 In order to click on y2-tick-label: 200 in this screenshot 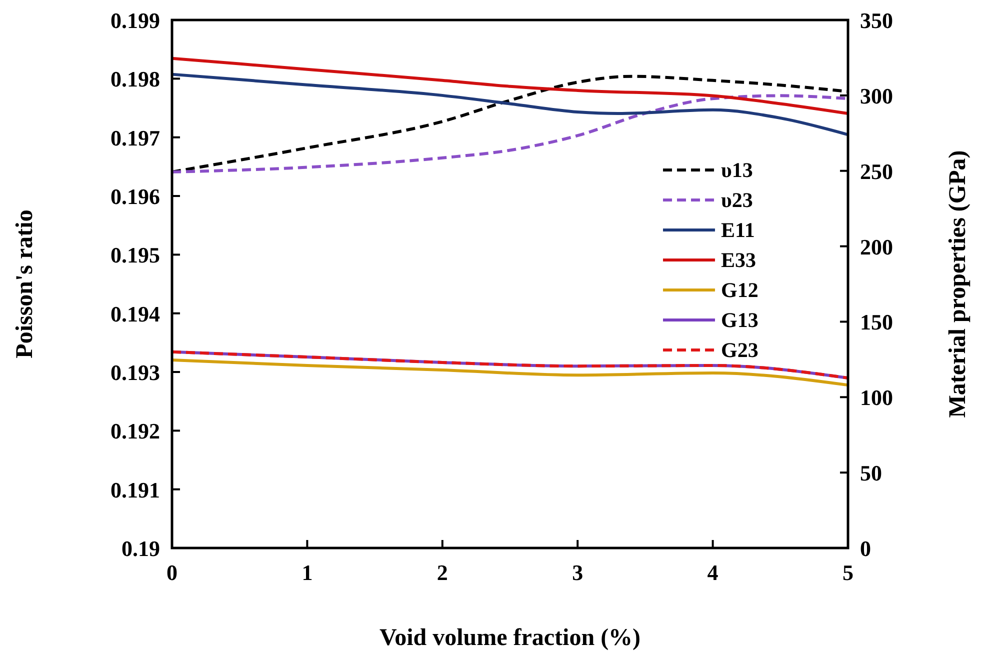, I will do `click(876, 247)`.